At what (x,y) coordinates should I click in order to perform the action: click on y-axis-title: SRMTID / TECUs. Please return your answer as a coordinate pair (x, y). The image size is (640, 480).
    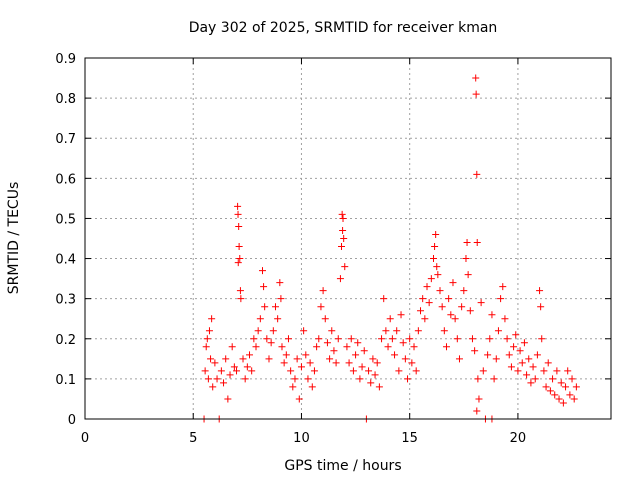
    Looking at the image, I should click on (14, 238).